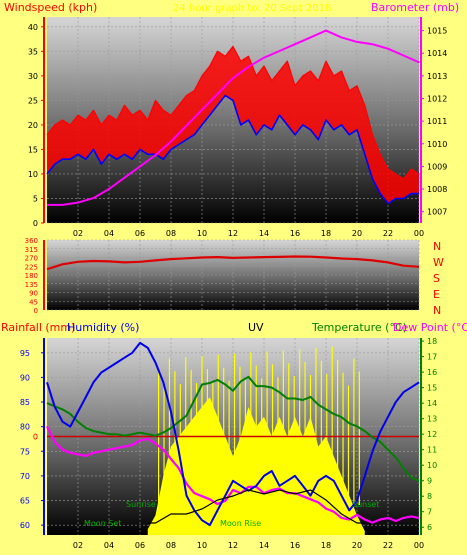 The height and width of the screenshot is (555, 467). Describe the element at coordinates (33, 125) in the screenshot. I see `wind-y-tick-label: 20` at that location.